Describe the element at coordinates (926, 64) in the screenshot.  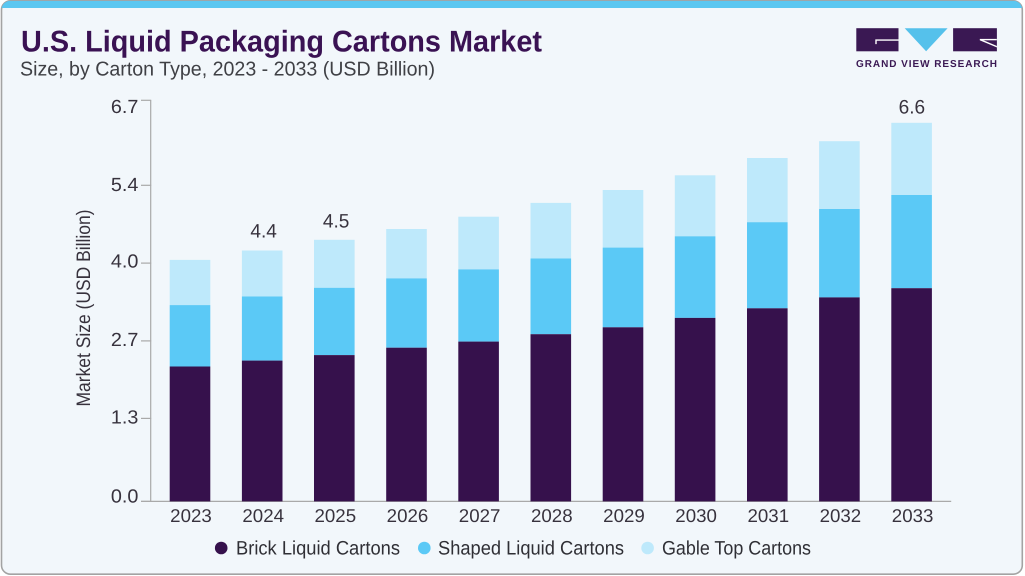
I see `svg-text: GRAND VIEW RESEARCH` at that location.